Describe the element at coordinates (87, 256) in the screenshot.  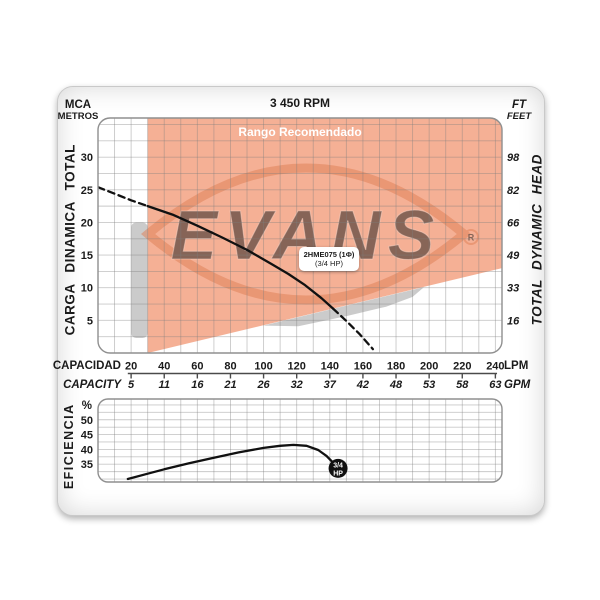
I see `meters-tick-label: 15` at that location.